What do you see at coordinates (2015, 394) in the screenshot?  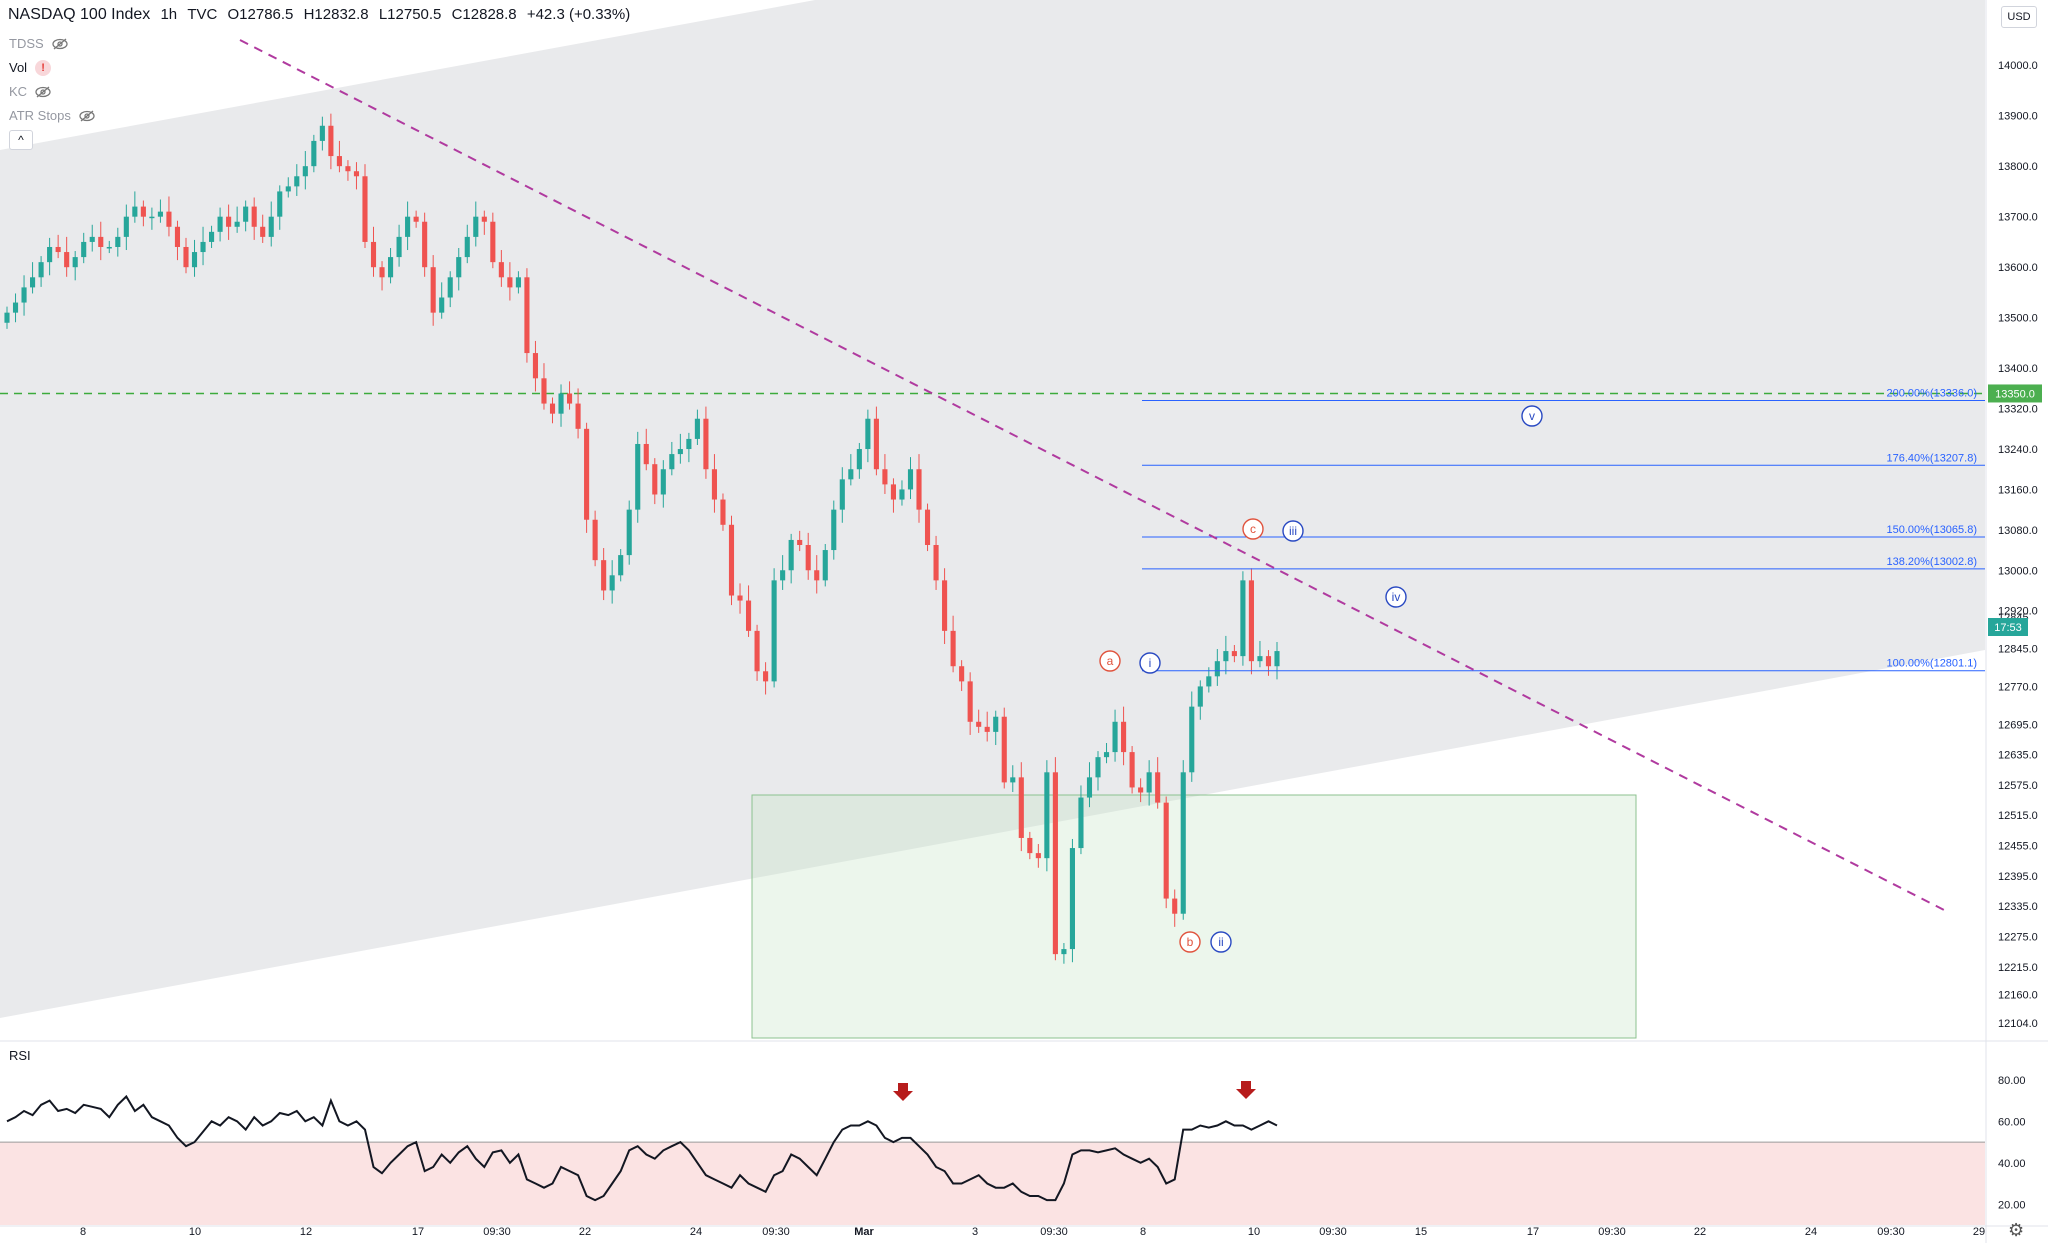 I see `level-price-tag-text: 13350.0` at bounding box center [2015, 394].